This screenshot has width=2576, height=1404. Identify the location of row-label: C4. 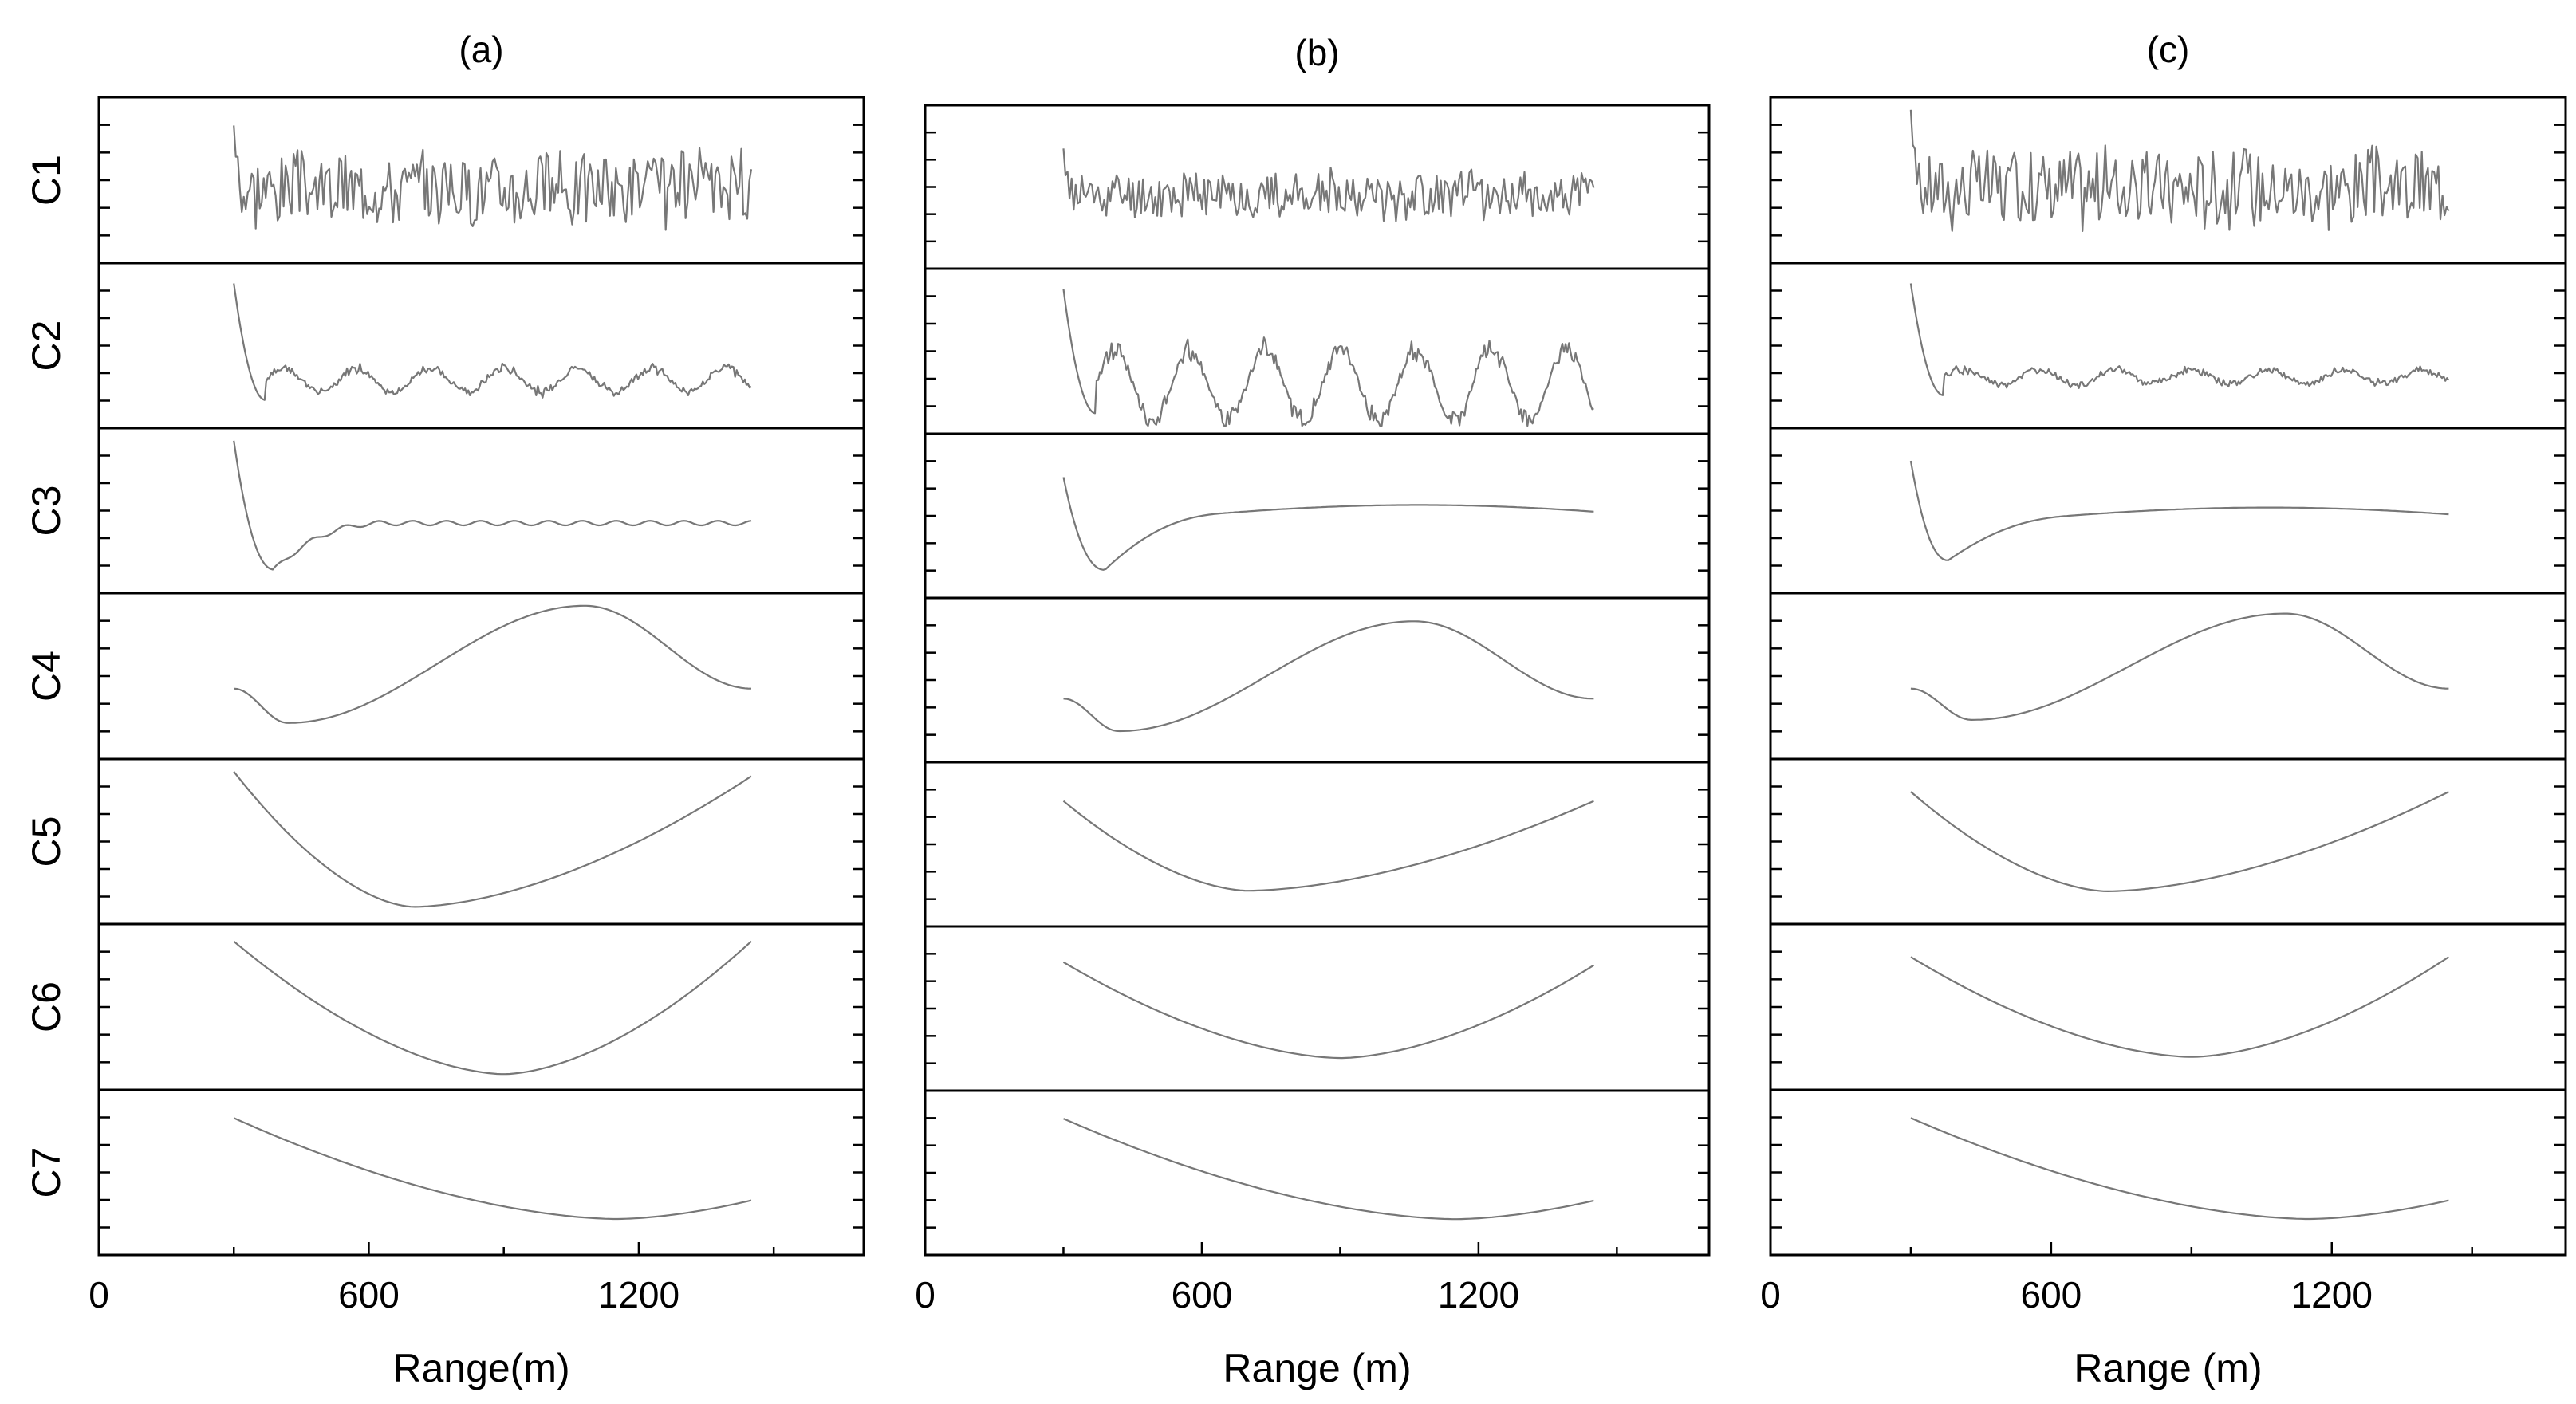
(46, 676).